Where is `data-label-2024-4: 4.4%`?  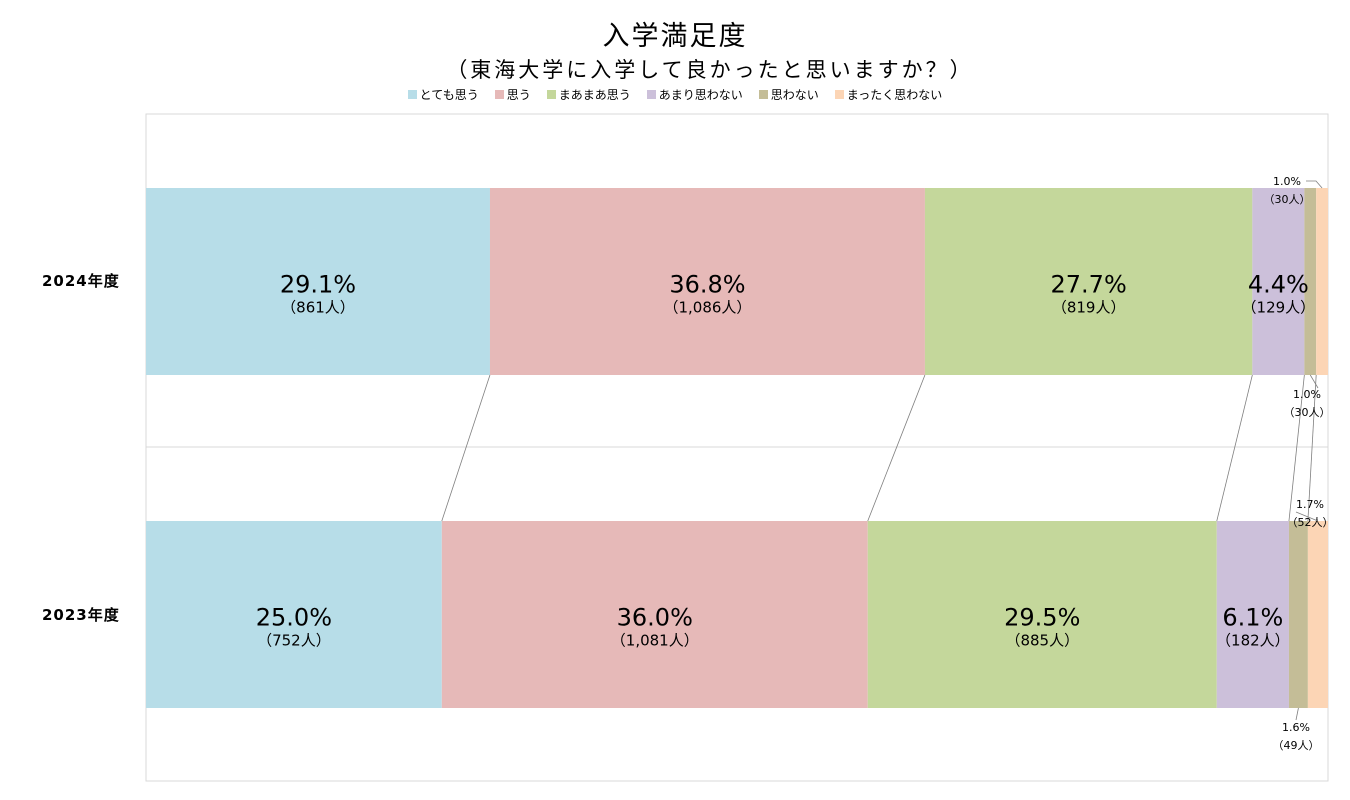 data-label-2024-4: 4.4% is located at coordinates (1278, 285).